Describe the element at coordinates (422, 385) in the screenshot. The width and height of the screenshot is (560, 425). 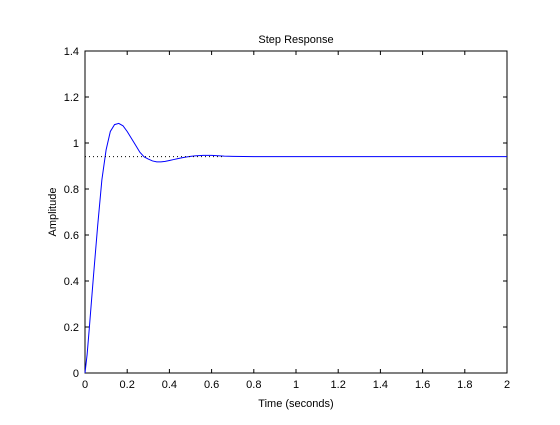
I see `x-tick-label: 1.6` at that location.